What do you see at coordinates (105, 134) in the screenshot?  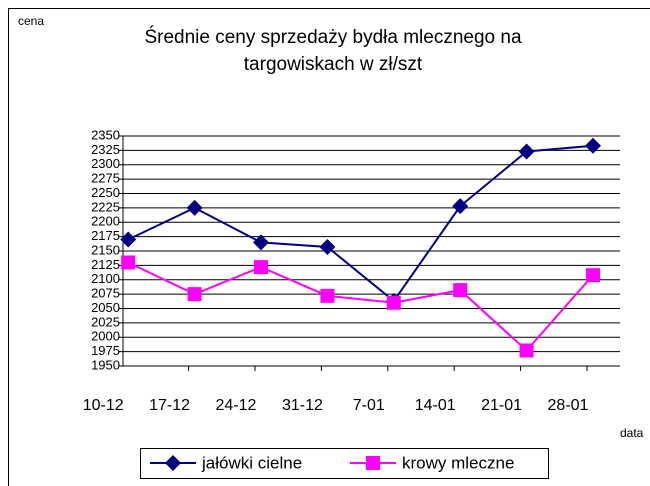 I see `y-tick-label: 2350` at bounding box center [105, 134].